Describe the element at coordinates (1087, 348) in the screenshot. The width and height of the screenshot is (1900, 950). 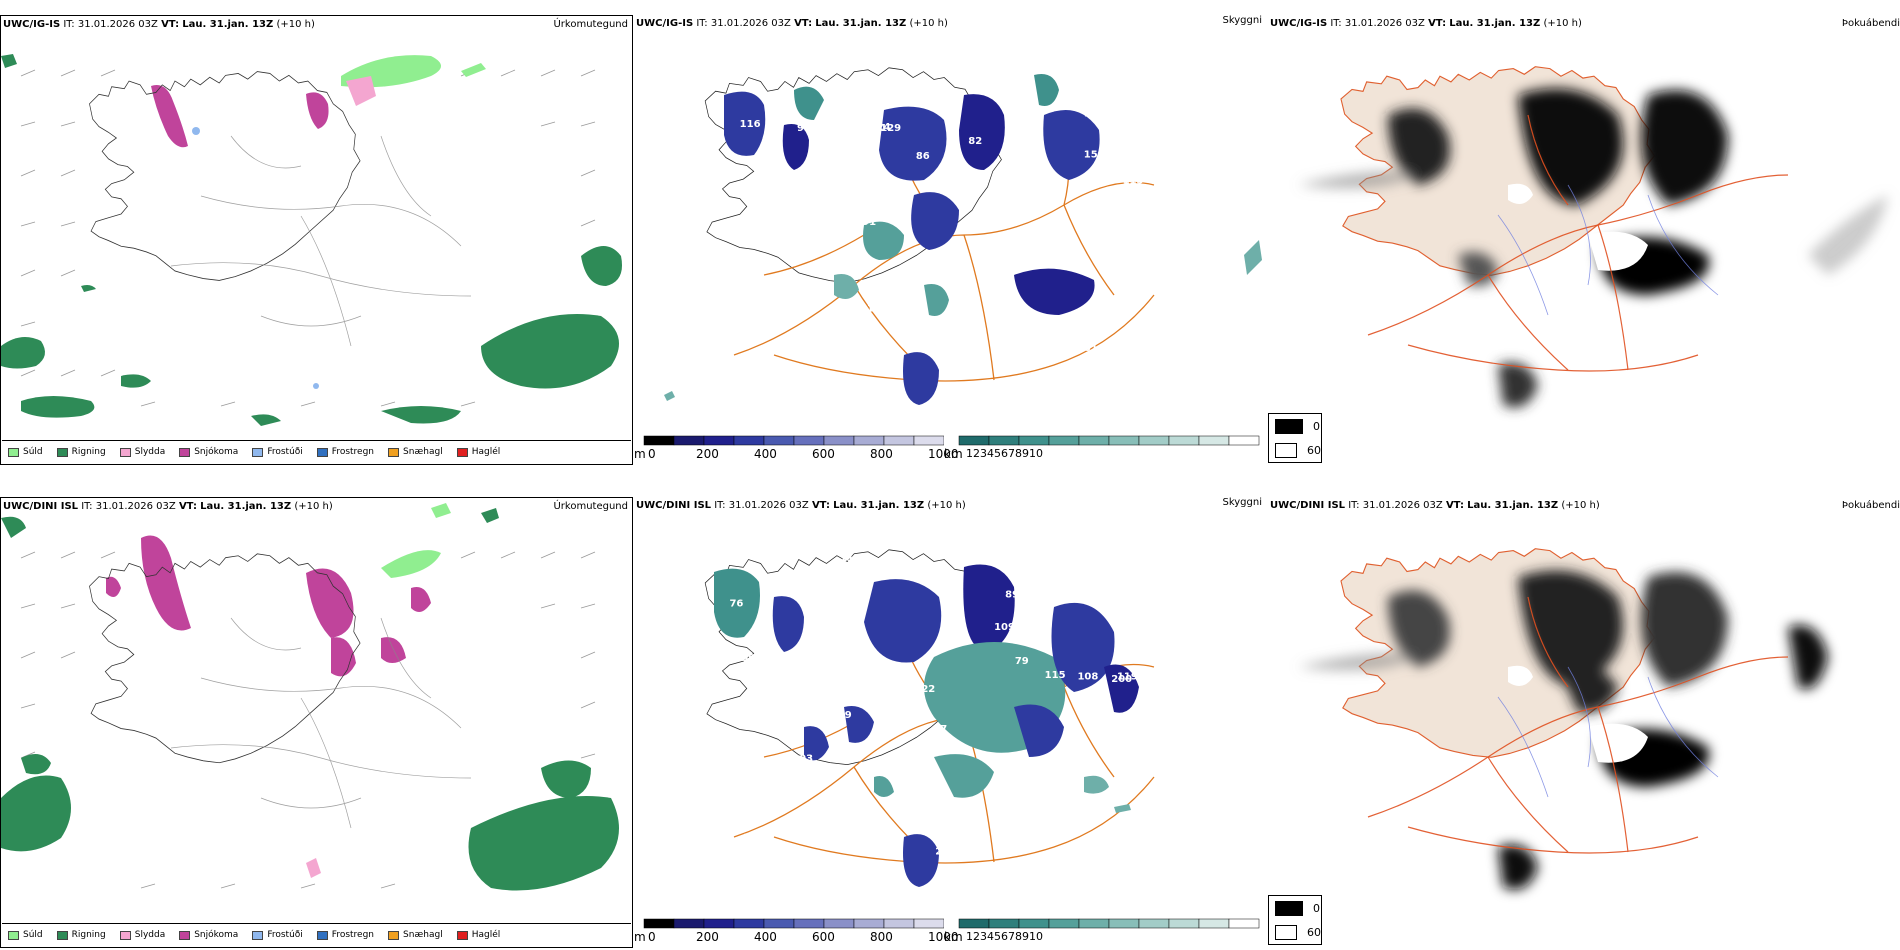
I see `ceiling-value-label: 101` at that location.